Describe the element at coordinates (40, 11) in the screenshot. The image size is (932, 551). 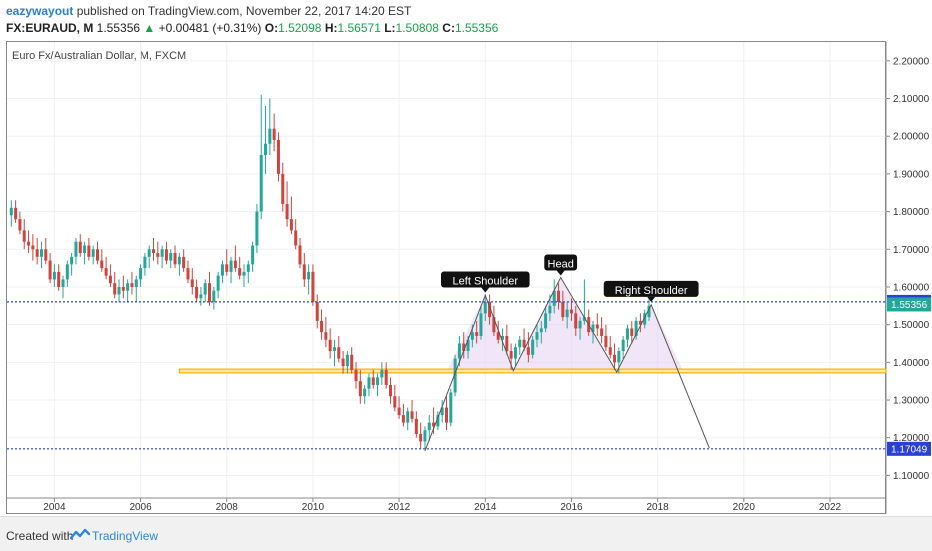
I see `author-link: eazywayout` at that location.